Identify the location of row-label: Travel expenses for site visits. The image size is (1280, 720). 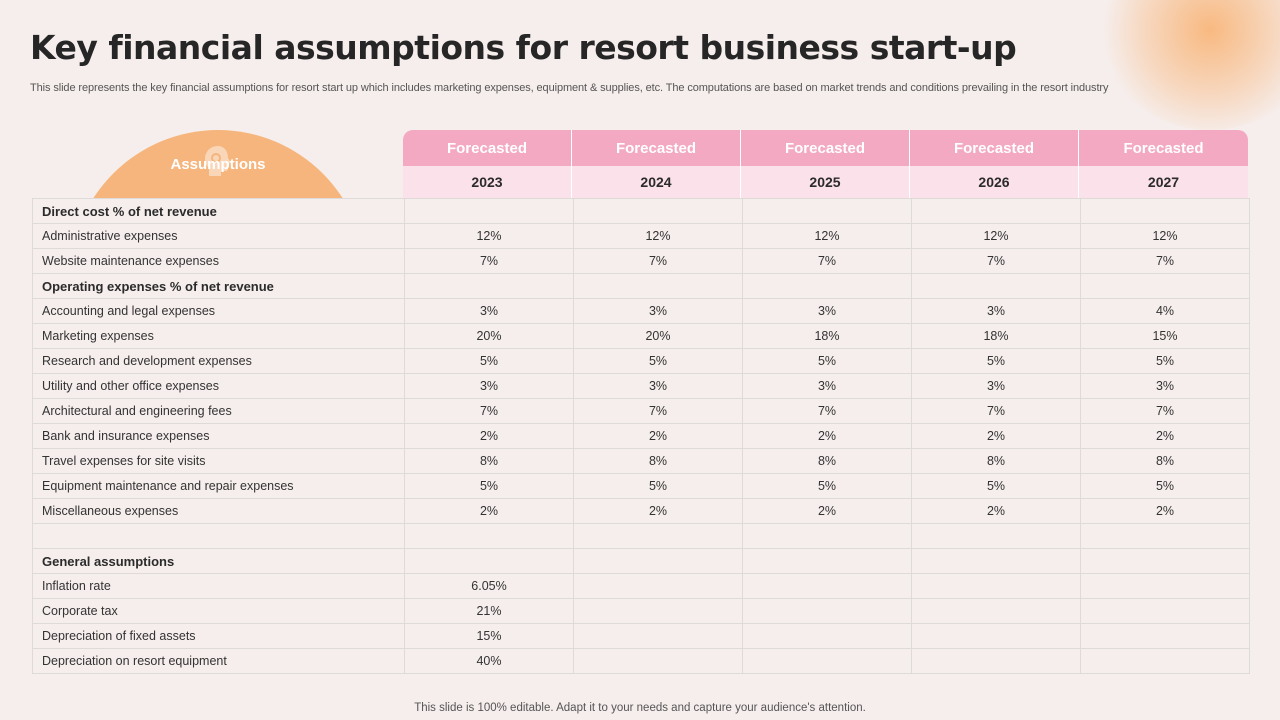
(218, 461).